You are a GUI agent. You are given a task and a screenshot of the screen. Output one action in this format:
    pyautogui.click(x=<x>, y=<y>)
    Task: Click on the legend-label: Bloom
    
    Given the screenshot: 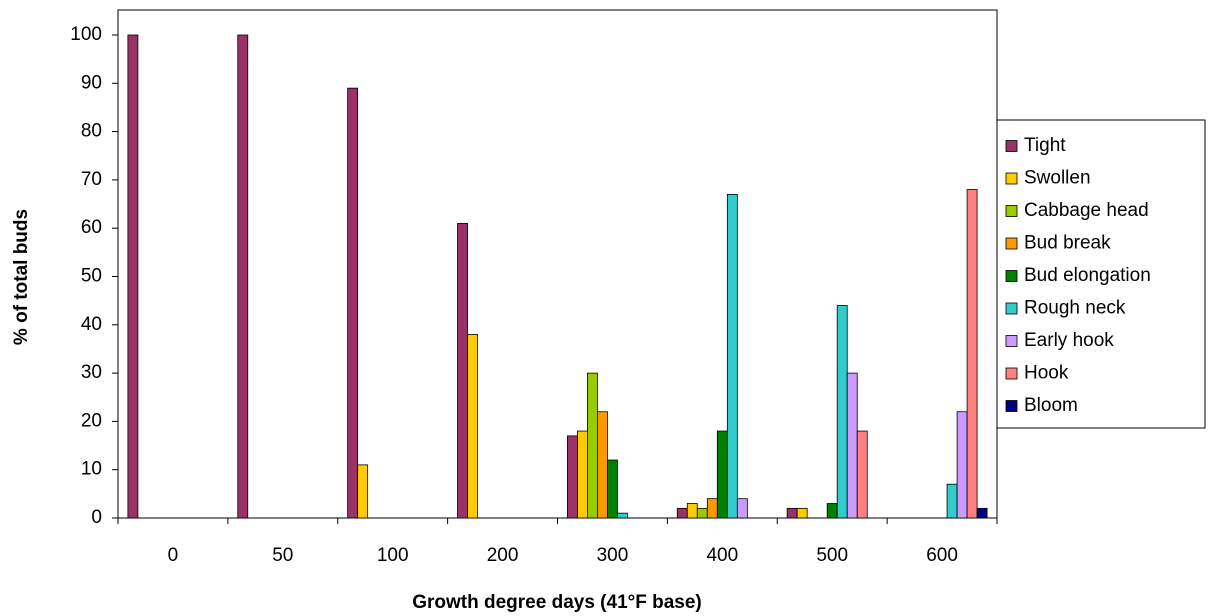 What is the action you would take?
    pyautogui.click(x=1051, y=405)
    